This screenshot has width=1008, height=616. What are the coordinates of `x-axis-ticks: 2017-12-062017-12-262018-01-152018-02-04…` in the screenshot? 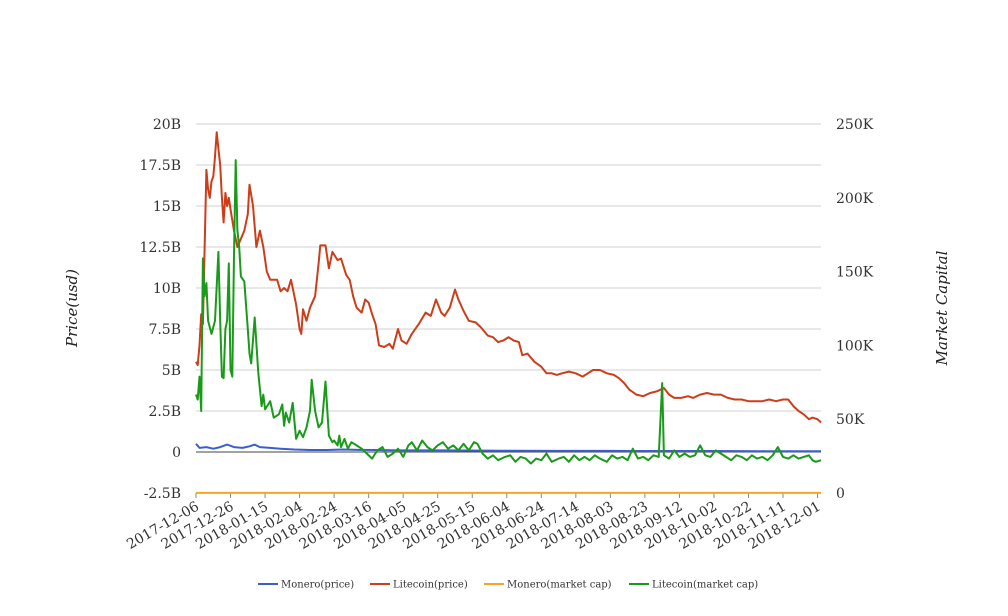 It's located at (474, 523).